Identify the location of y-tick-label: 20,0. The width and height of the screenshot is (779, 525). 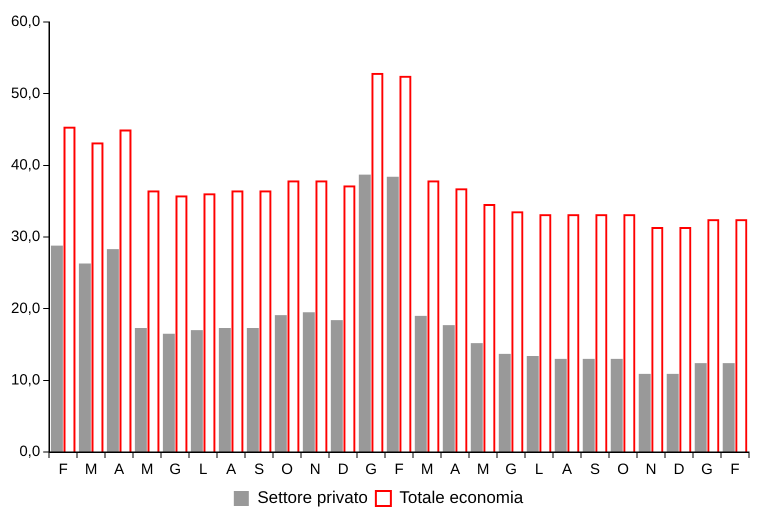
(25, 308).